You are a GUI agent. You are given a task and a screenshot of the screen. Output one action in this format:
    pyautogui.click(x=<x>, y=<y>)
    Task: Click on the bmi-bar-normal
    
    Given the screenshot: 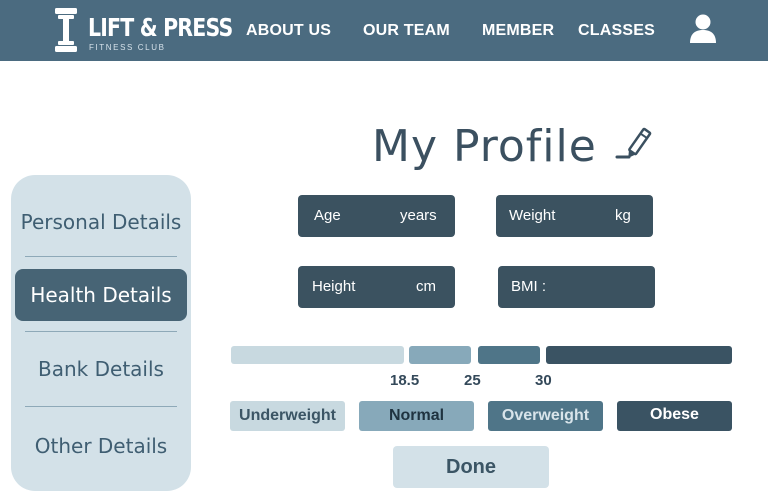 What is the action you would take?
    pyautogui.click(x=440, y=355)
    